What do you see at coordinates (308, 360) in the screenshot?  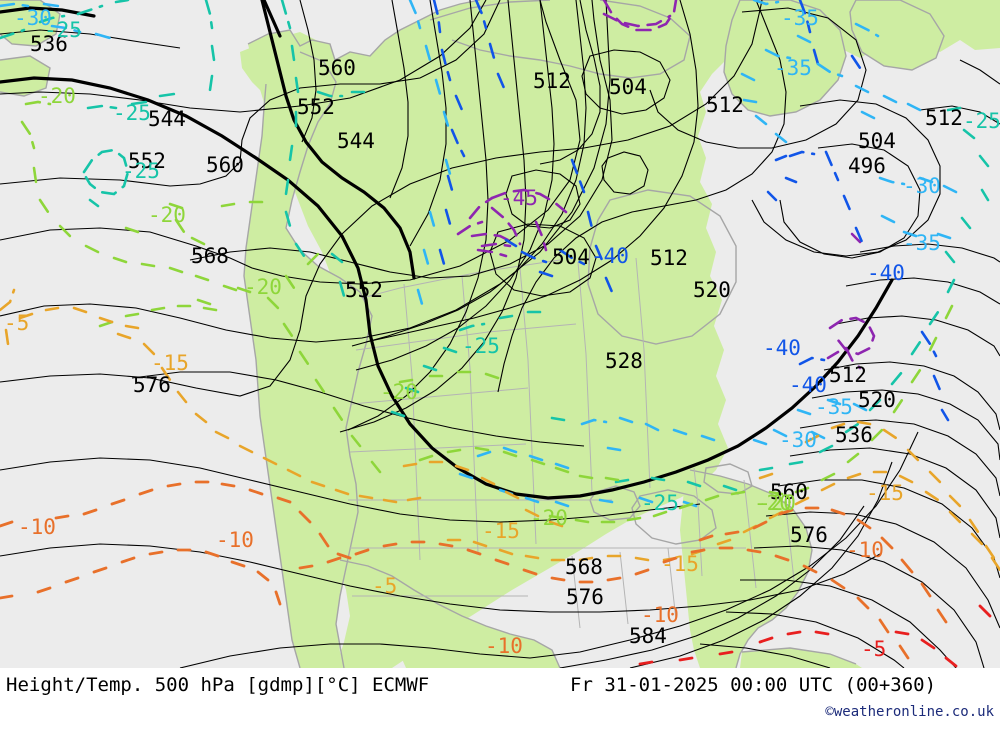 I see `west-coast-land` at bounding box center [308, 360].